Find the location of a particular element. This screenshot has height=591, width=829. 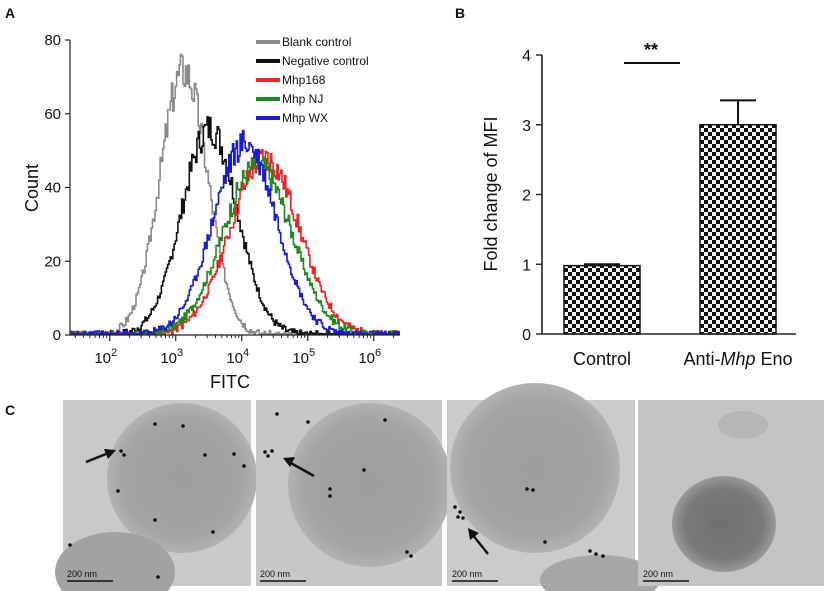

y-axis-title: Count is located at coordinates (32, 188).